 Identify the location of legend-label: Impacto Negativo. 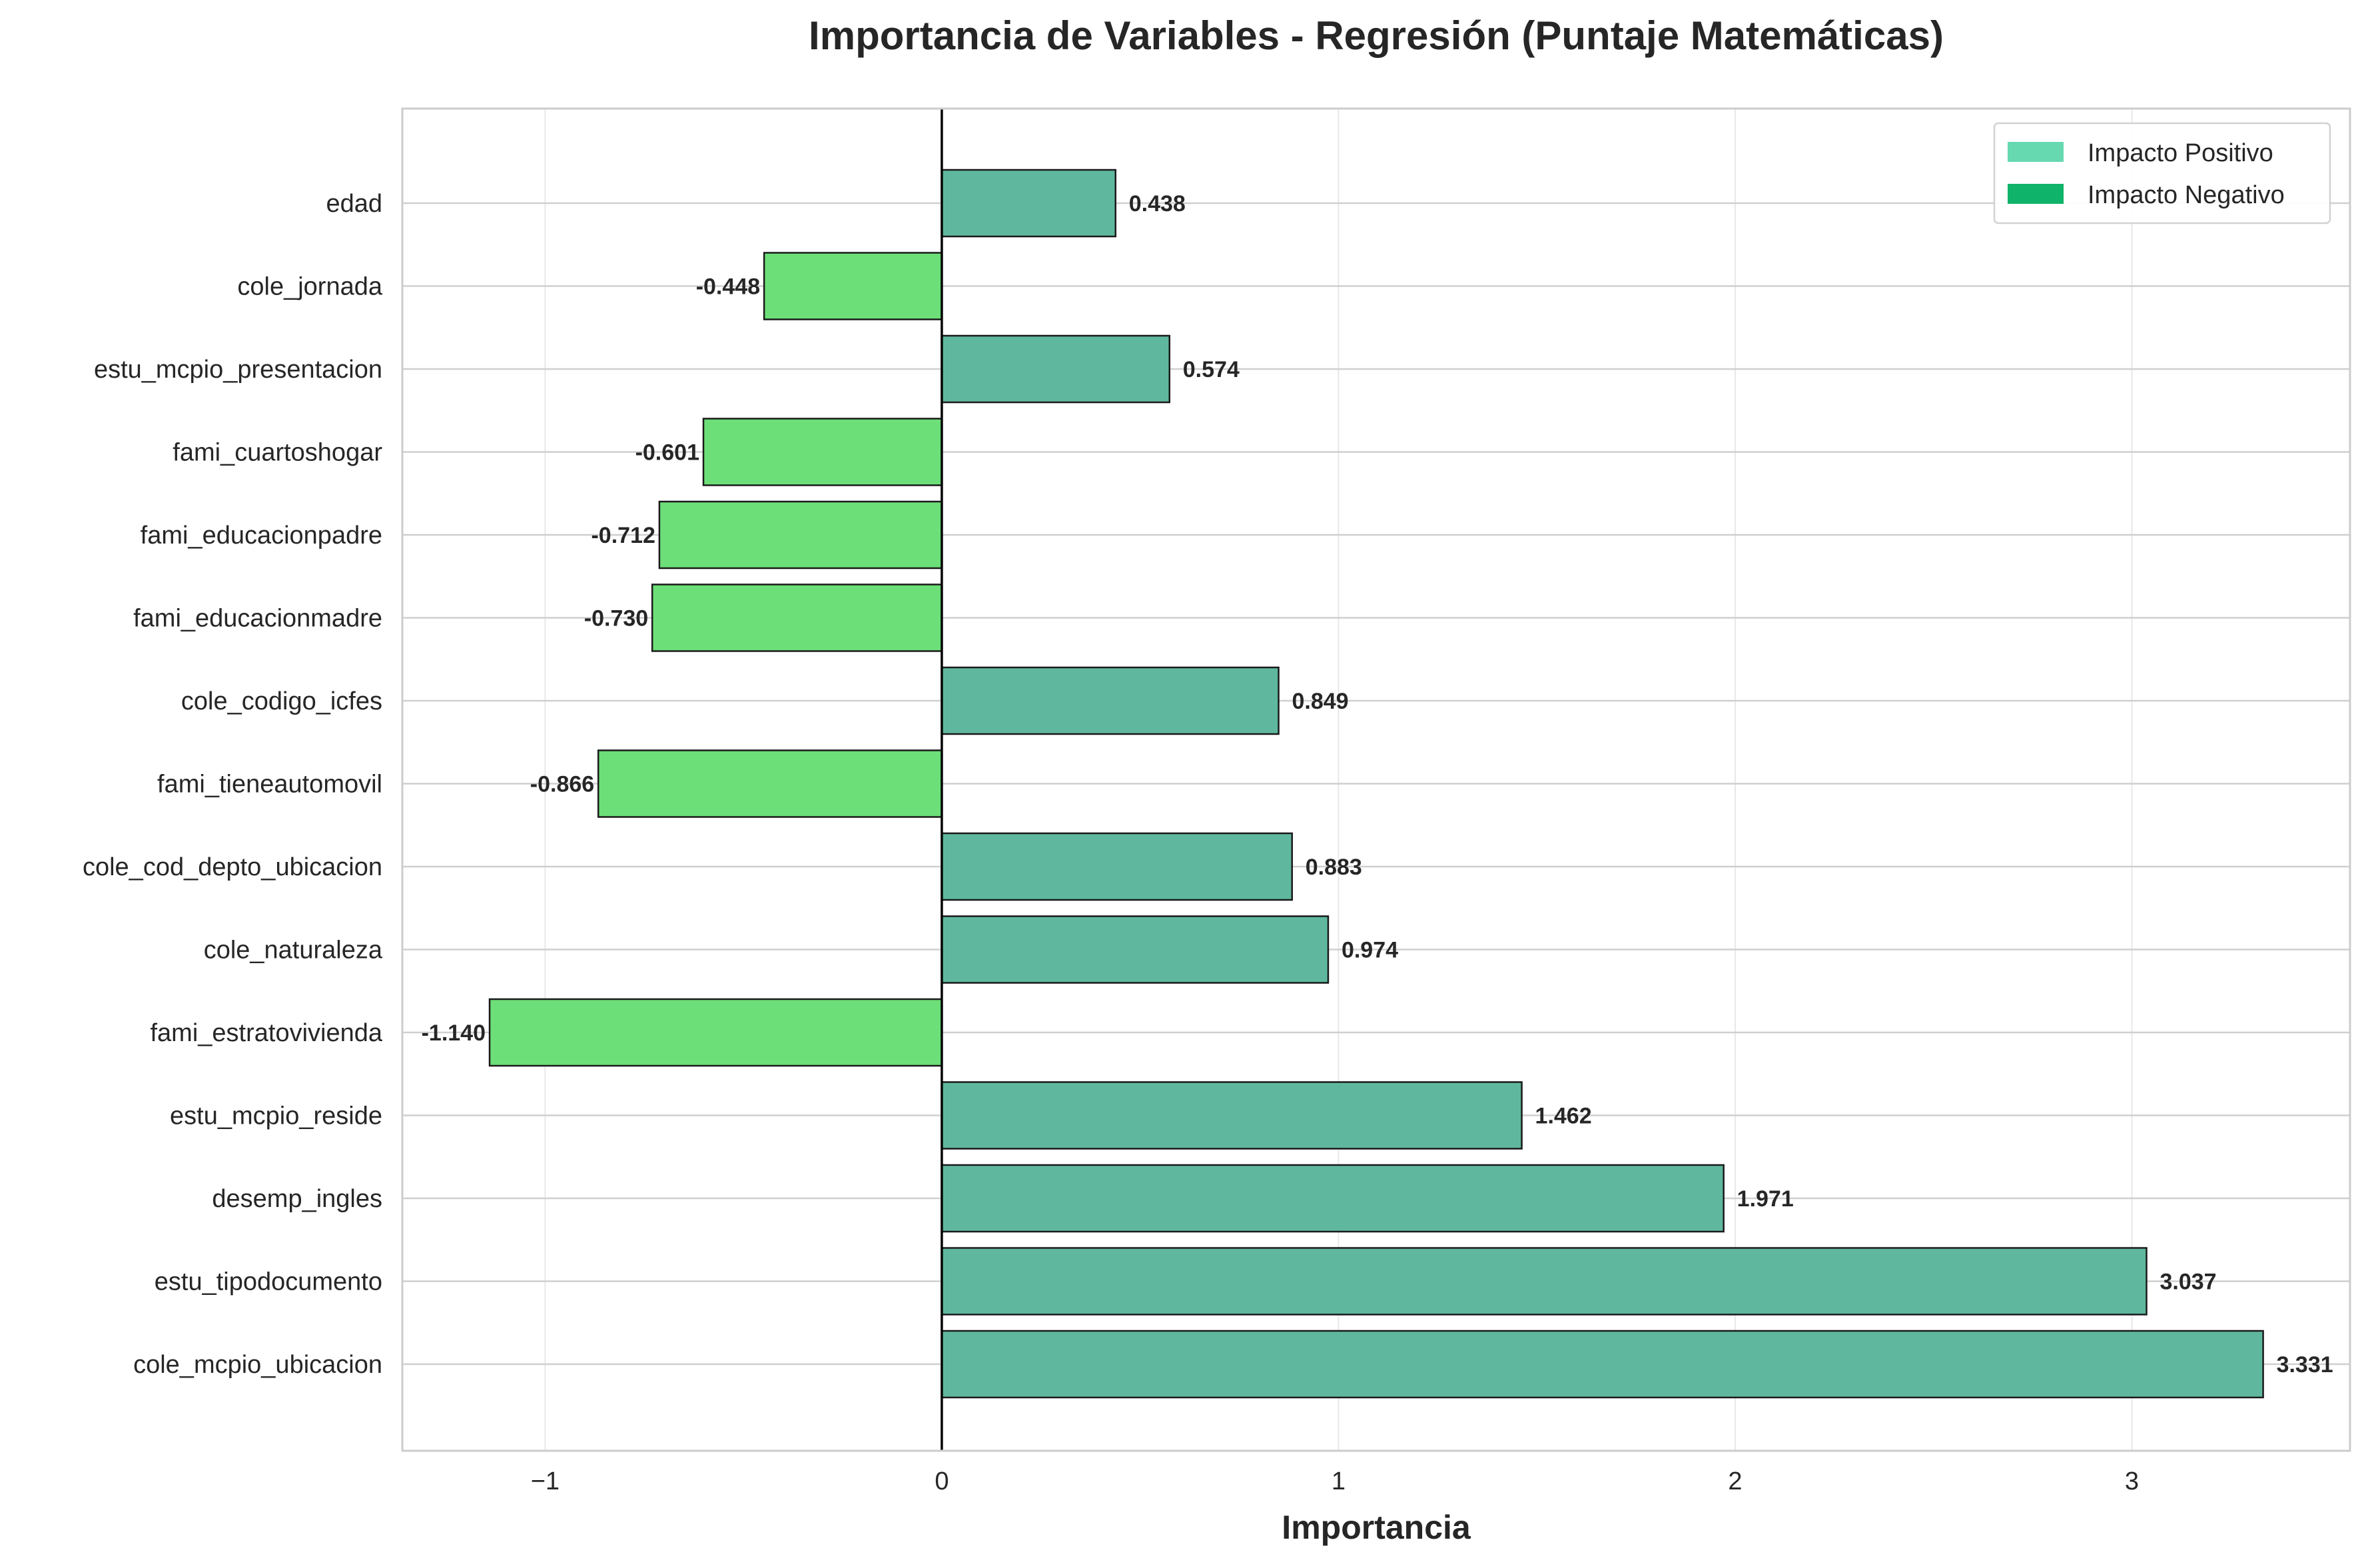
(2186, 195).